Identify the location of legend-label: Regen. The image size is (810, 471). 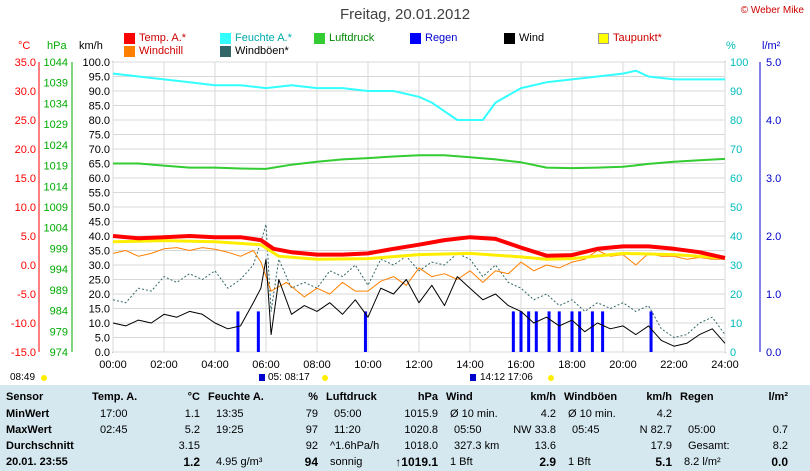
(441, 38).